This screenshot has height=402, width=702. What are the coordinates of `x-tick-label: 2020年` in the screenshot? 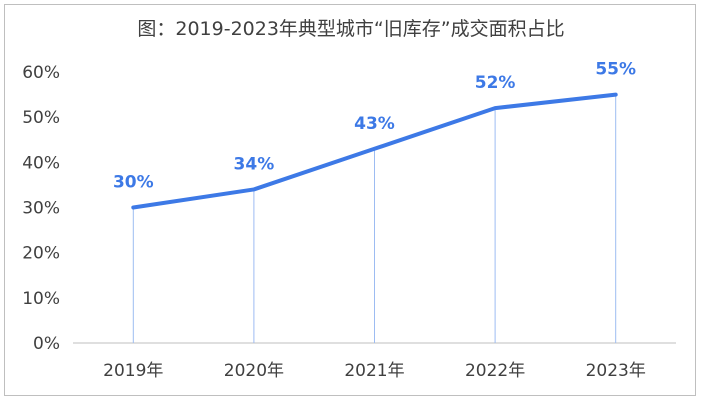 It's located at (254, 371).